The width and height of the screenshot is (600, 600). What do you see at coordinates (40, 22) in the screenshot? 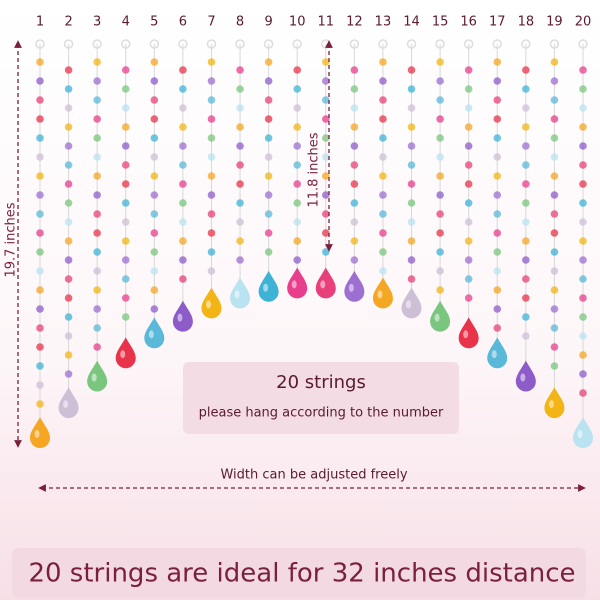
I see `string-number: 1` at bounding box center [40, 22].